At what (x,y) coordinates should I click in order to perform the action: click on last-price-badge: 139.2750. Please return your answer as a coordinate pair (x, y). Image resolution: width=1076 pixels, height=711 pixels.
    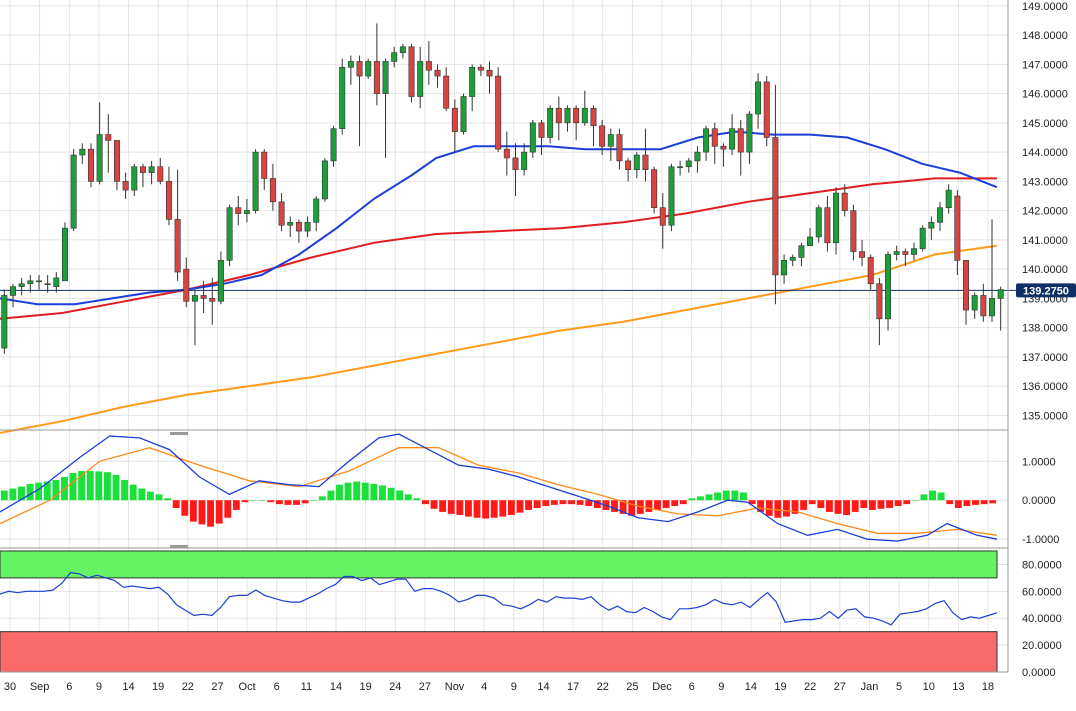
    Looking at the image, I should click on (1046, 290).